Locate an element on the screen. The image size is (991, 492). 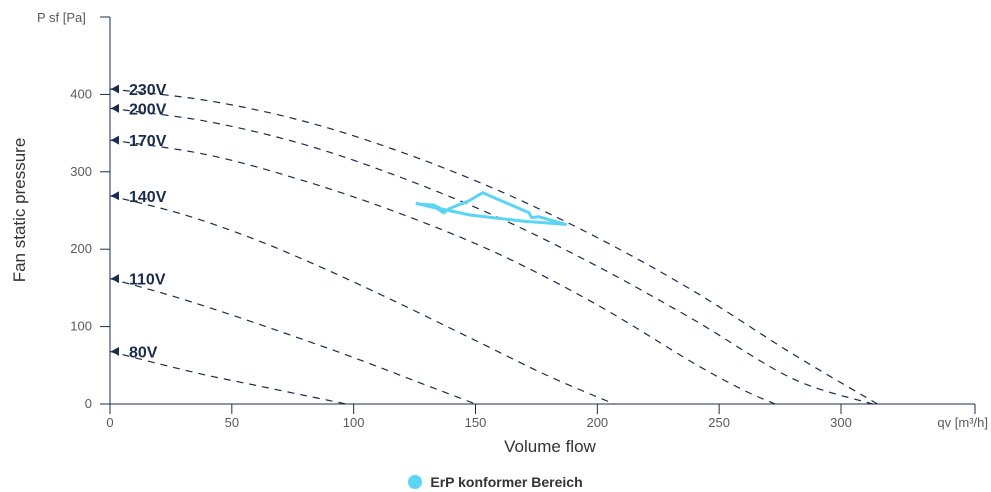
legend-label-erp: ErP konformer Bereich is located at coordinates (506, 482).